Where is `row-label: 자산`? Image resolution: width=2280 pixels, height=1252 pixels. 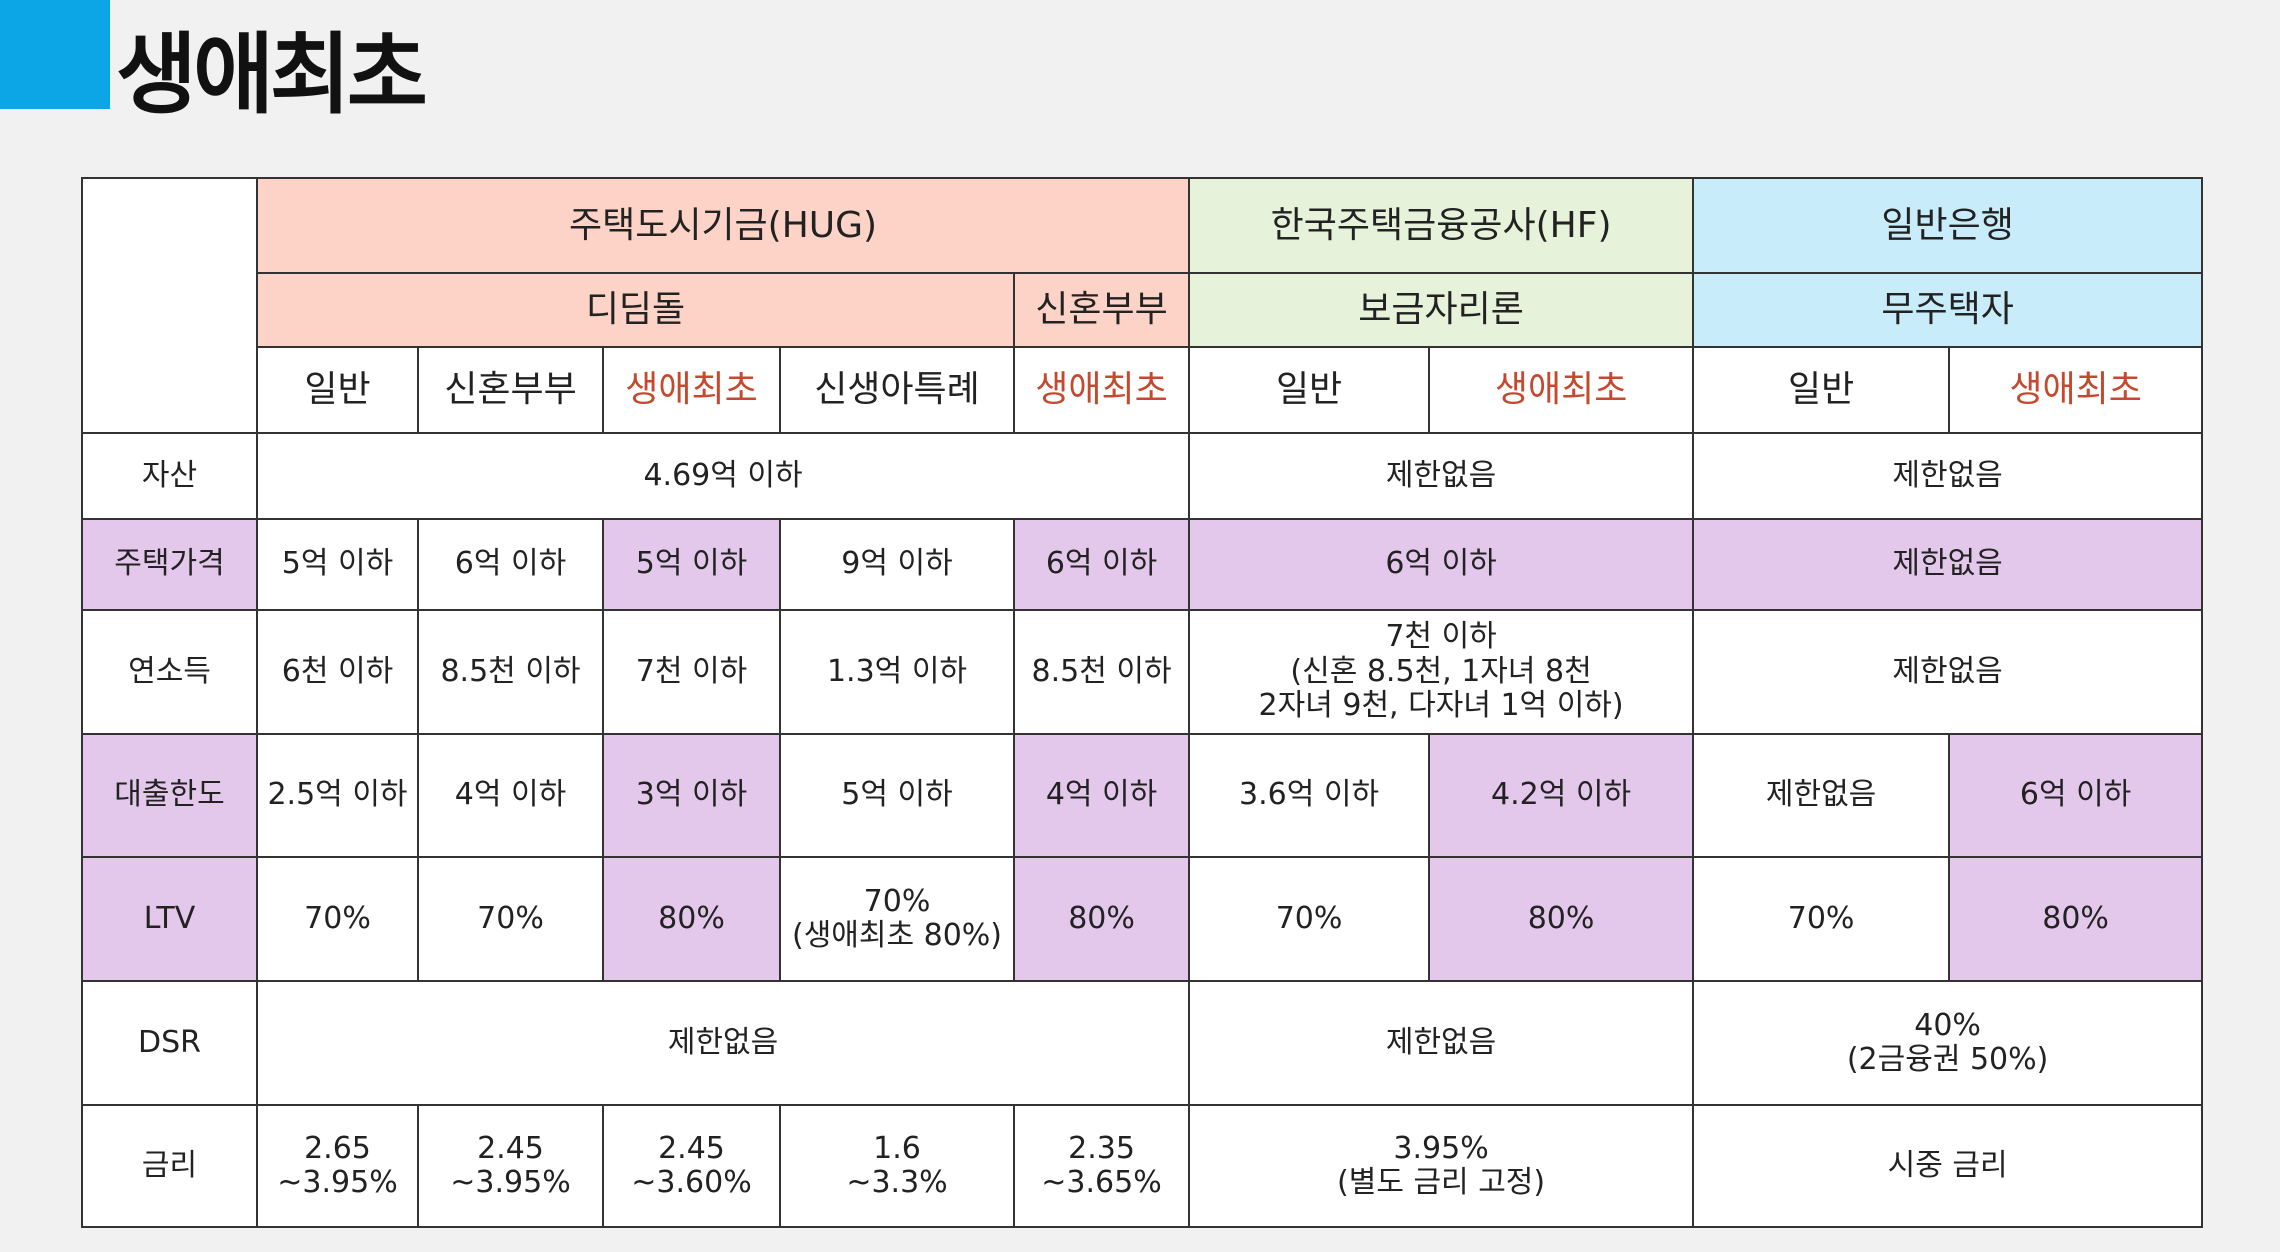 row-label: 자산 is located at coordinates (169, 476).